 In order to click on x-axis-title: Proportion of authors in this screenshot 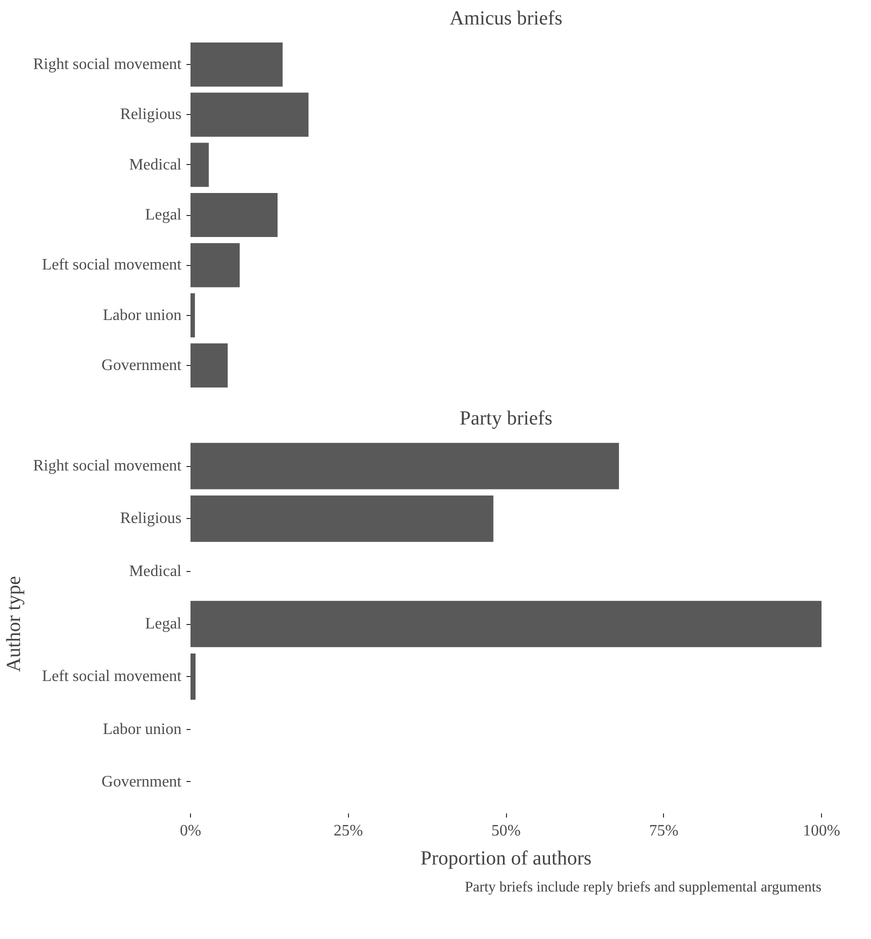, I will do `click(506, 859)`.